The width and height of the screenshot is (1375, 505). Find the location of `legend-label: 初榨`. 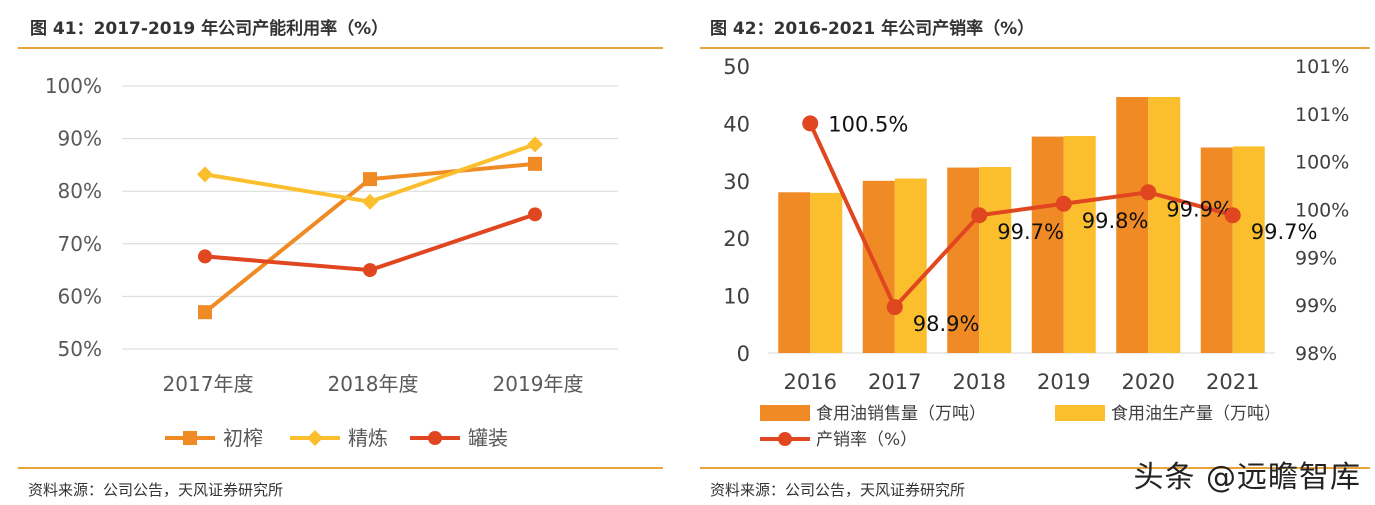

legend-label: 初榨 is located at coordinates (243, 438).